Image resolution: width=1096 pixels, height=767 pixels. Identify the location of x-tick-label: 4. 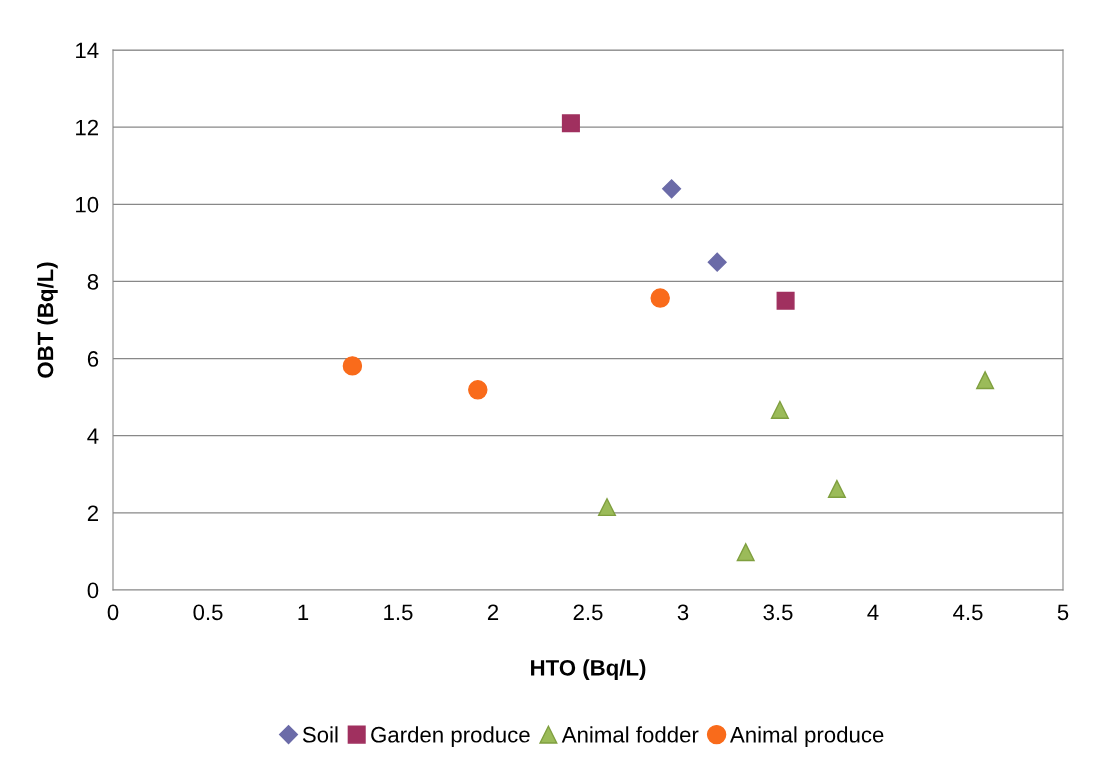
(873, 612).